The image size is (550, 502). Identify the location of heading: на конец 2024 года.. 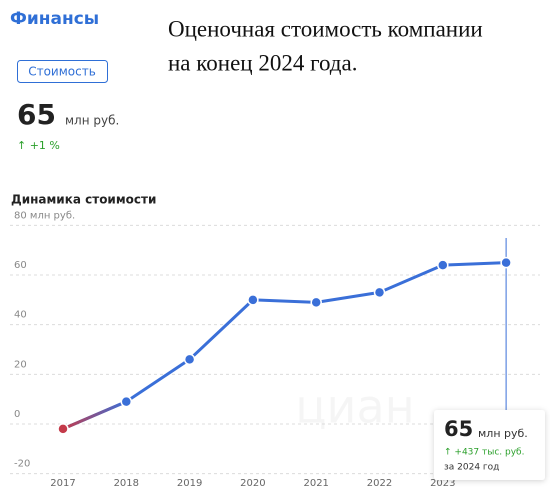
(262, 62).